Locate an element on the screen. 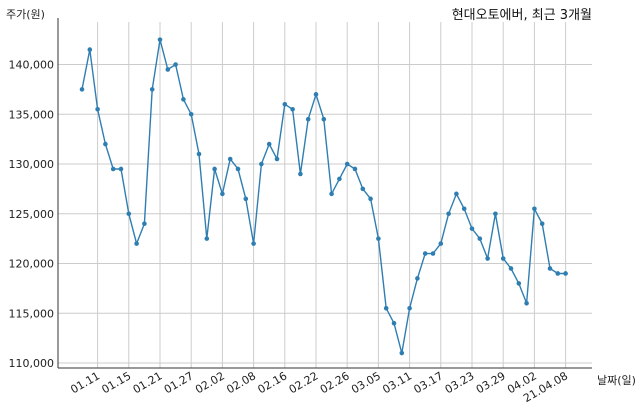 Image resolution: width=640 pixels, height=409 pixels. x-axis-label: 날짜(일) is located at coordinates (616, 380).